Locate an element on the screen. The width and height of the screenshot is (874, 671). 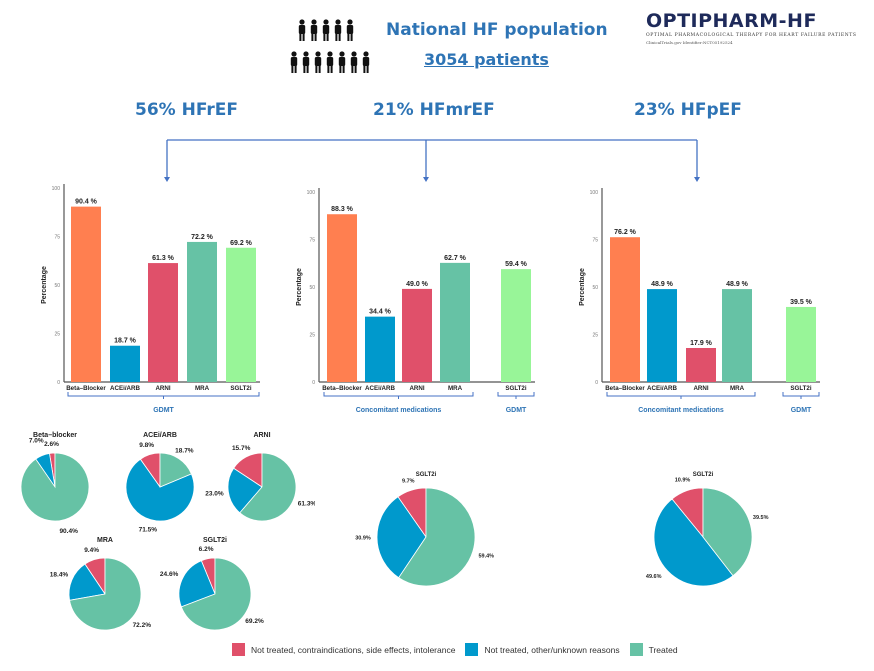
pie-value-label: 59.4% is located at coordinates (486, 556).